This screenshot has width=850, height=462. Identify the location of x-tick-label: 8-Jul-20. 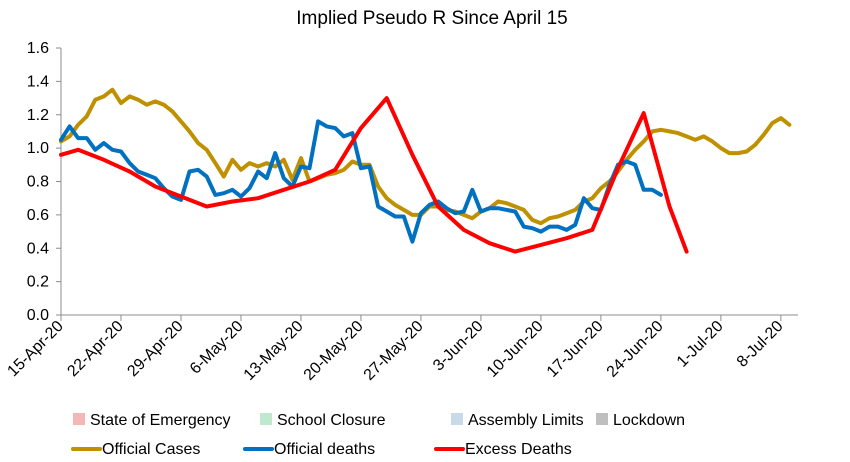
(760, 344).